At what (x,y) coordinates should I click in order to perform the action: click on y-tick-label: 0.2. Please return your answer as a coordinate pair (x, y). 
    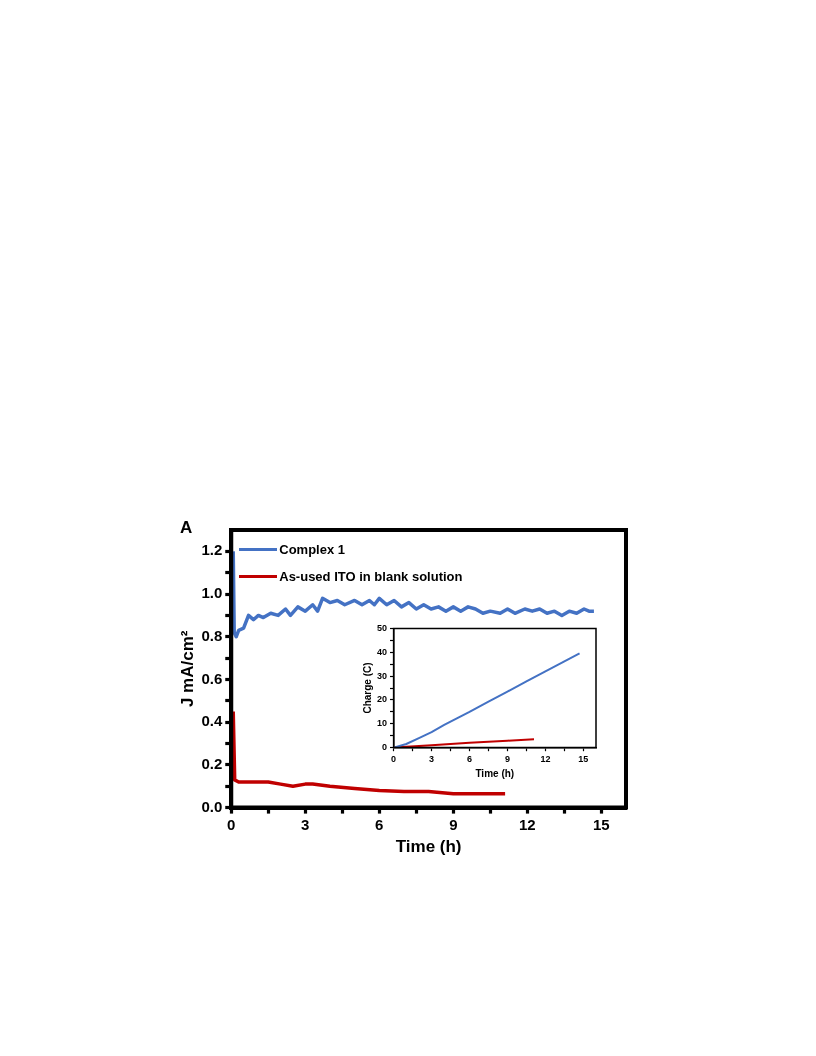
    Looking at the image, I should click on (212, 764).